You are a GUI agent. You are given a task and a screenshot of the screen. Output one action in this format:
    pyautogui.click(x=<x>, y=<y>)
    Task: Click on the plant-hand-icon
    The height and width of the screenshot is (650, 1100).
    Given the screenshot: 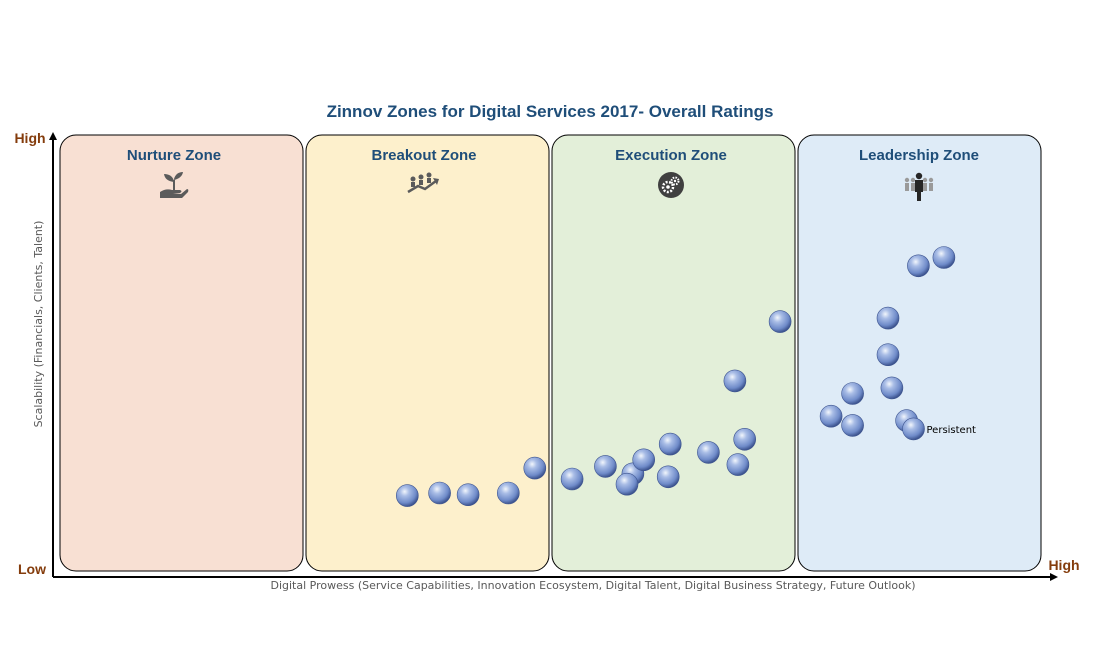 What is the action you would take?
    pyautogui.click(x=174, y=185)
    